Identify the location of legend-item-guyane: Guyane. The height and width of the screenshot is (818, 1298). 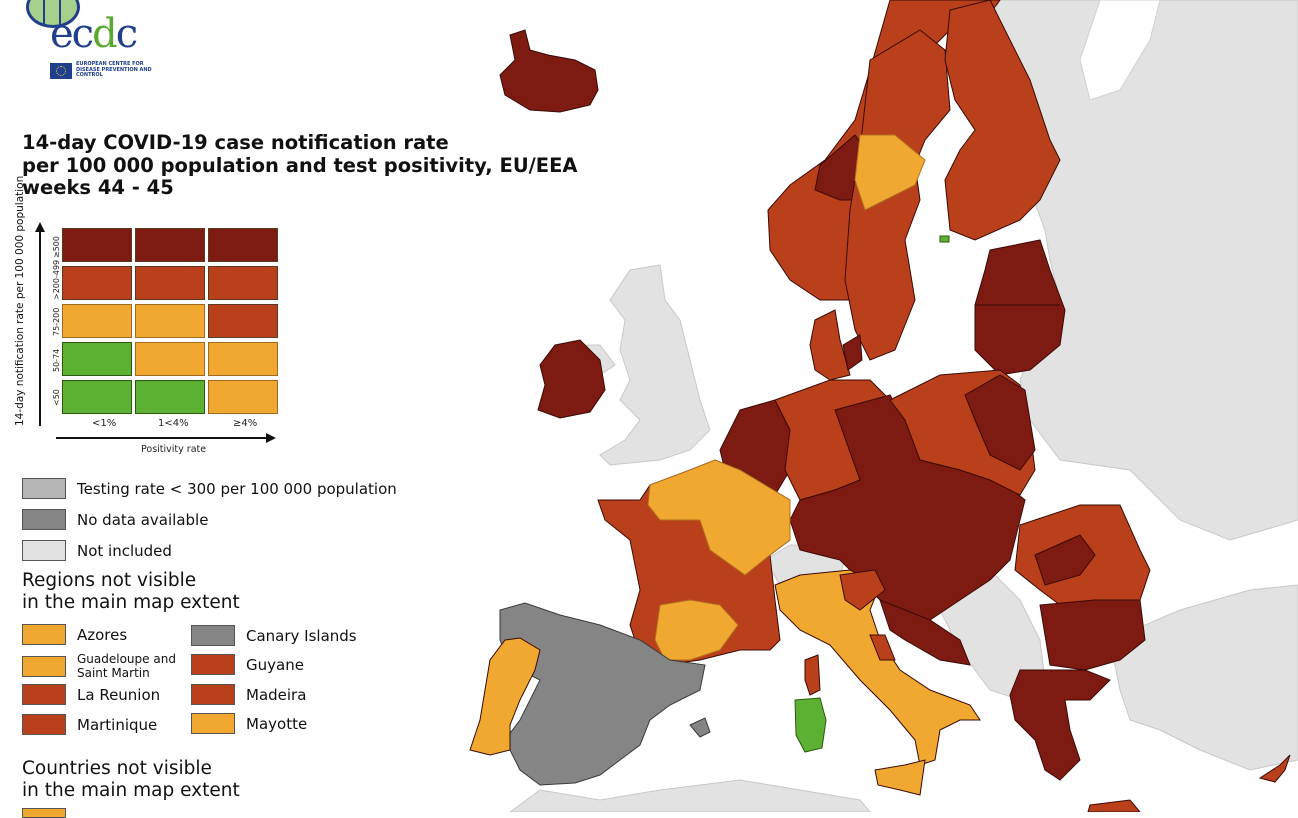
(247, 664).